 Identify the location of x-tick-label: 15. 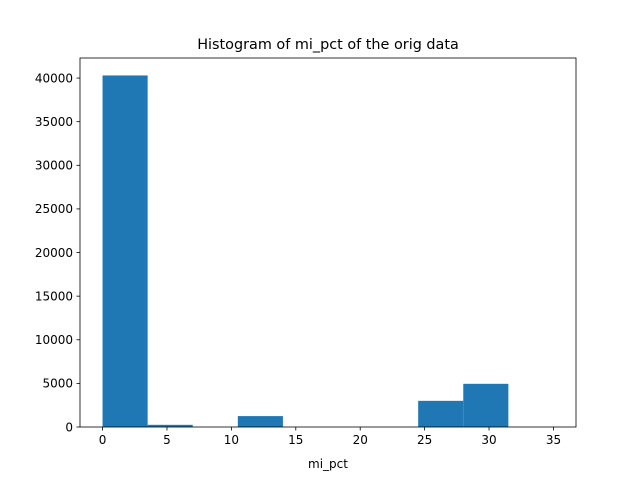
(295, 440).